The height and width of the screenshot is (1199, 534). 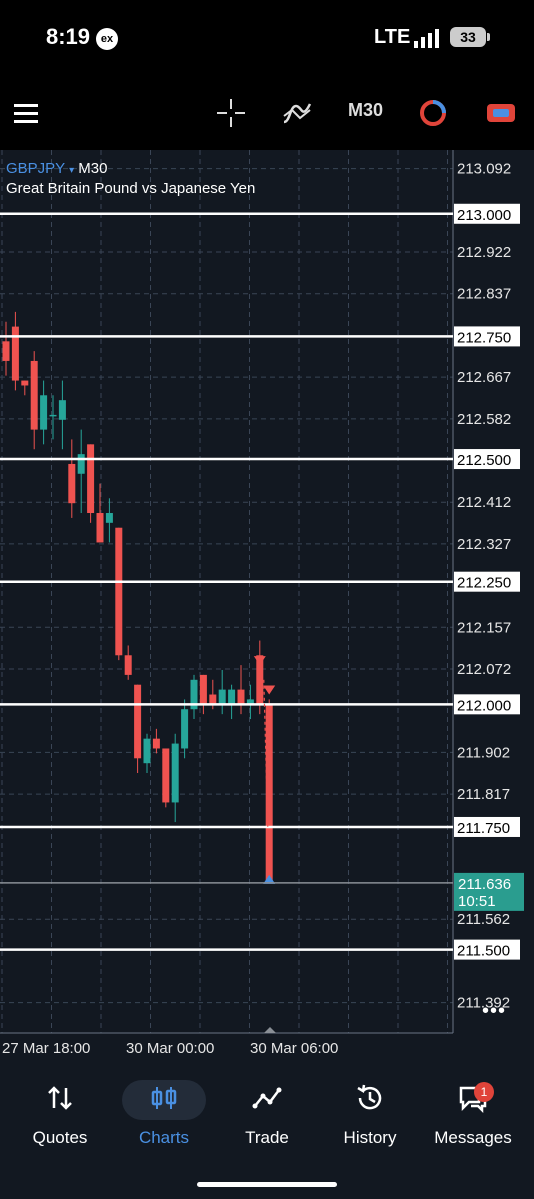 I want to click on signal-icon, so click(x=426, y=38).